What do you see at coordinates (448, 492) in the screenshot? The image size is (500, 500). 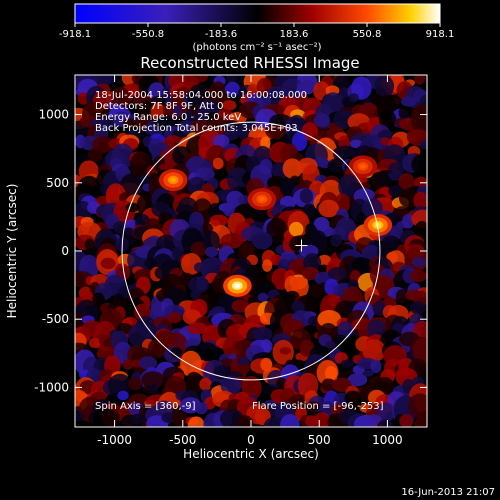 I see `footer-timestamp: 16-Jun-2013 21:07` at bounding box center [448, 492].